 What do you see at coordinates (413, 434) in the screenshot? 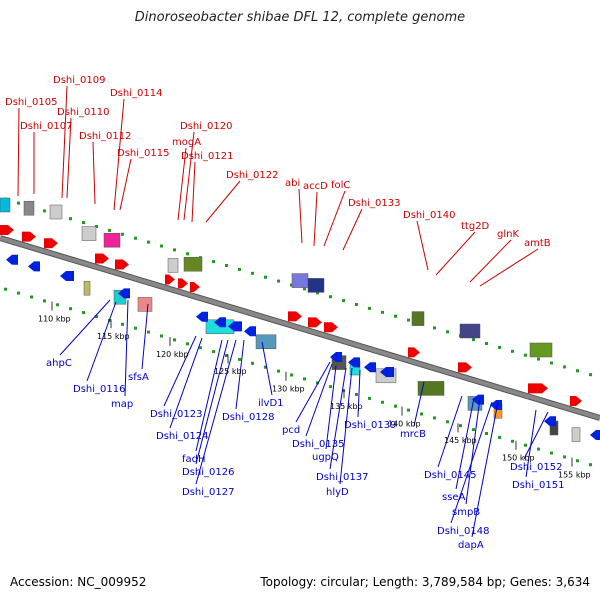
I see `reverse-gene-label: mrcB` at bounding box center [413, 434].